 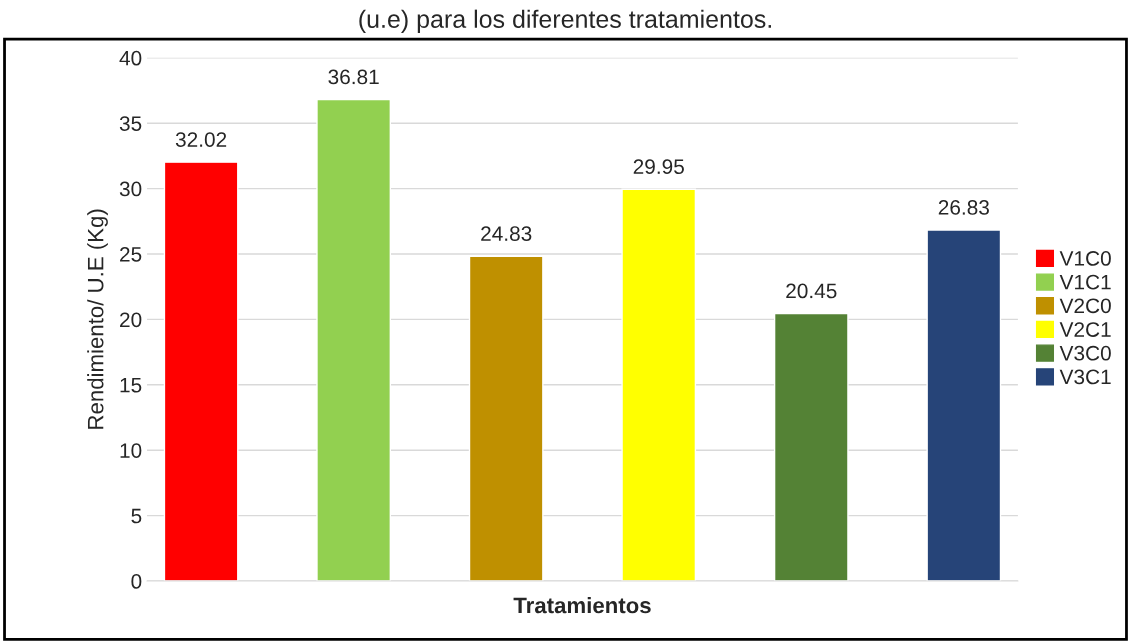 I want to click on legend-label: V1C1, so click(x=1085, y=282).